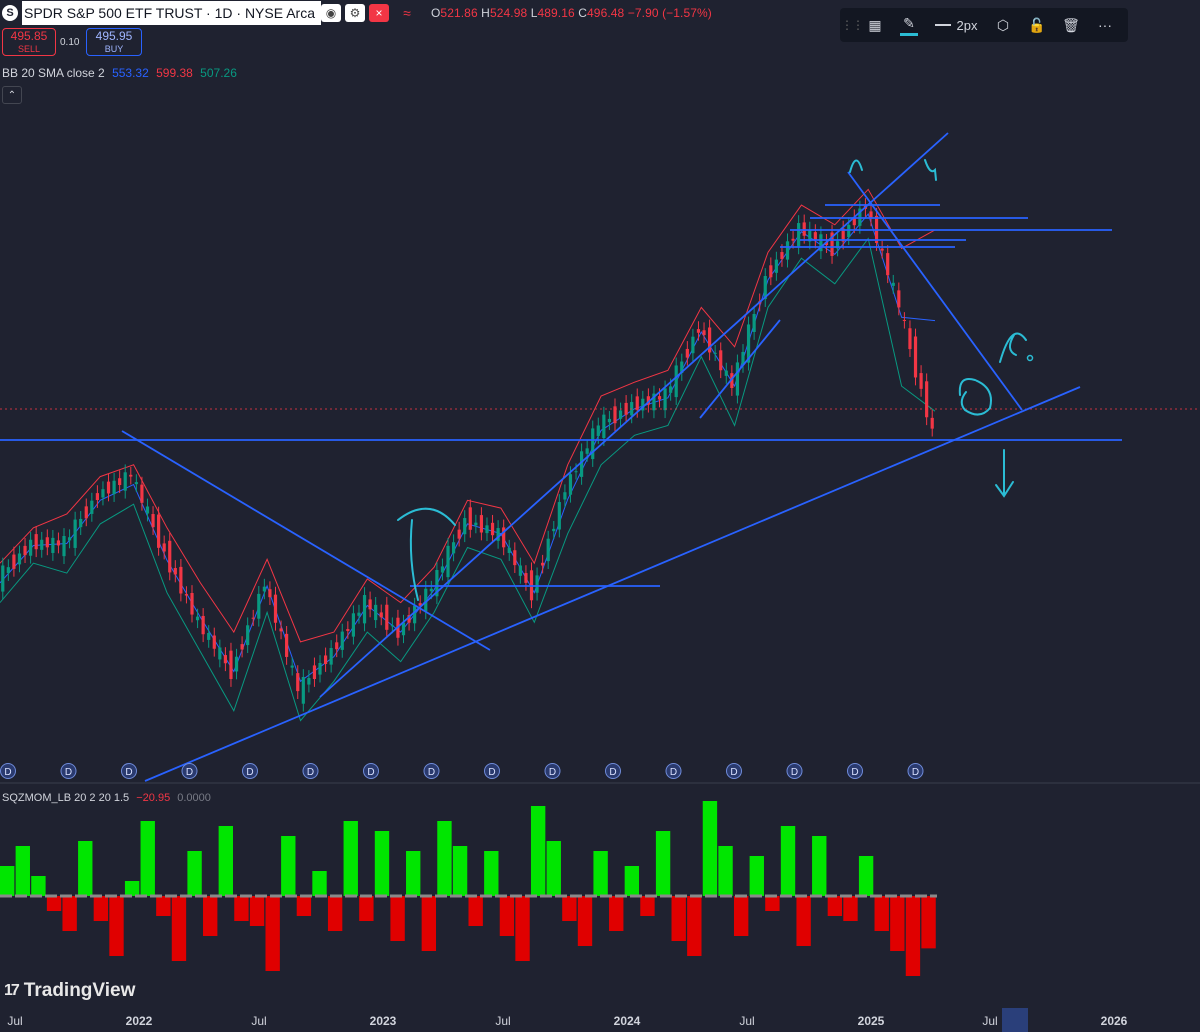 The width and height of the screenshot is (1200, 1032). I want to click on chevron-up-icon: ⌃, so click(12, 95).